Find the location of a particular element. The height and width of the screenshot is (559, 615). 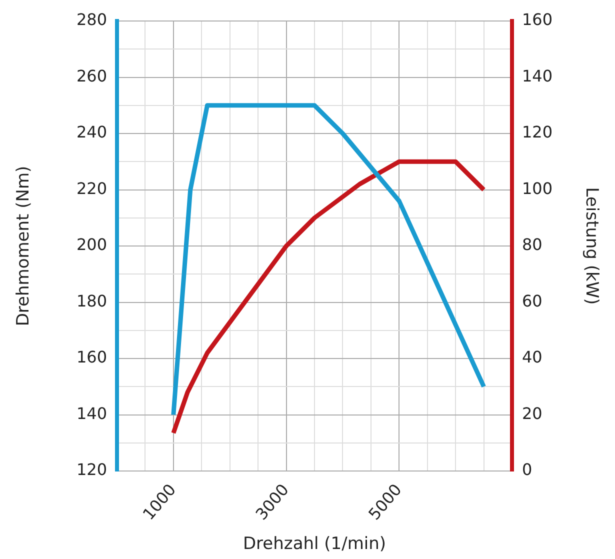

y-tick-label: 200 is located at coordinates (91, 244).